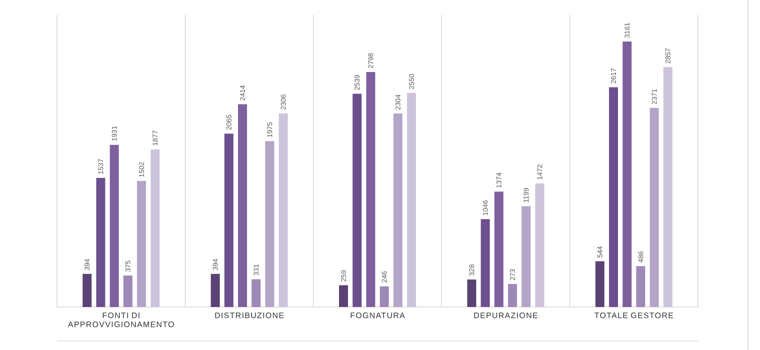 The width and height of the screenshot is (760, 350). I want to click on x-tick-label: FOGNATURA, so click(377, 315).